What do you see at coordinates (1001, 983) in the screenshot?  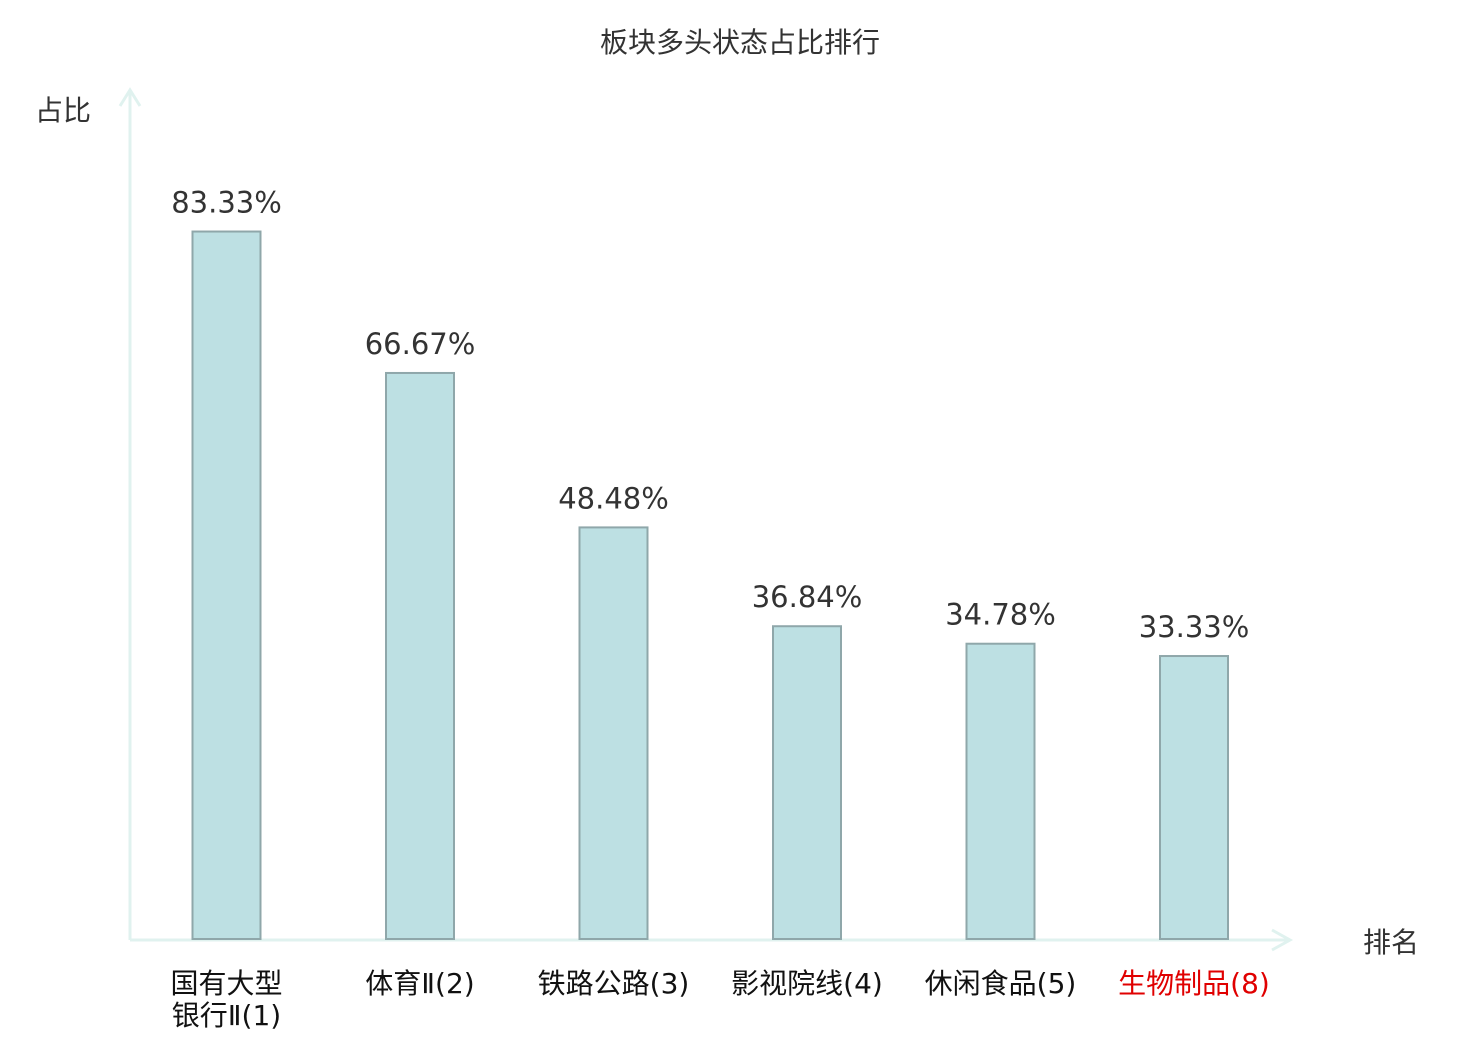 I see `category-label-5-line-1: 休闲食品(5)` at bounding box center [1001, 983].